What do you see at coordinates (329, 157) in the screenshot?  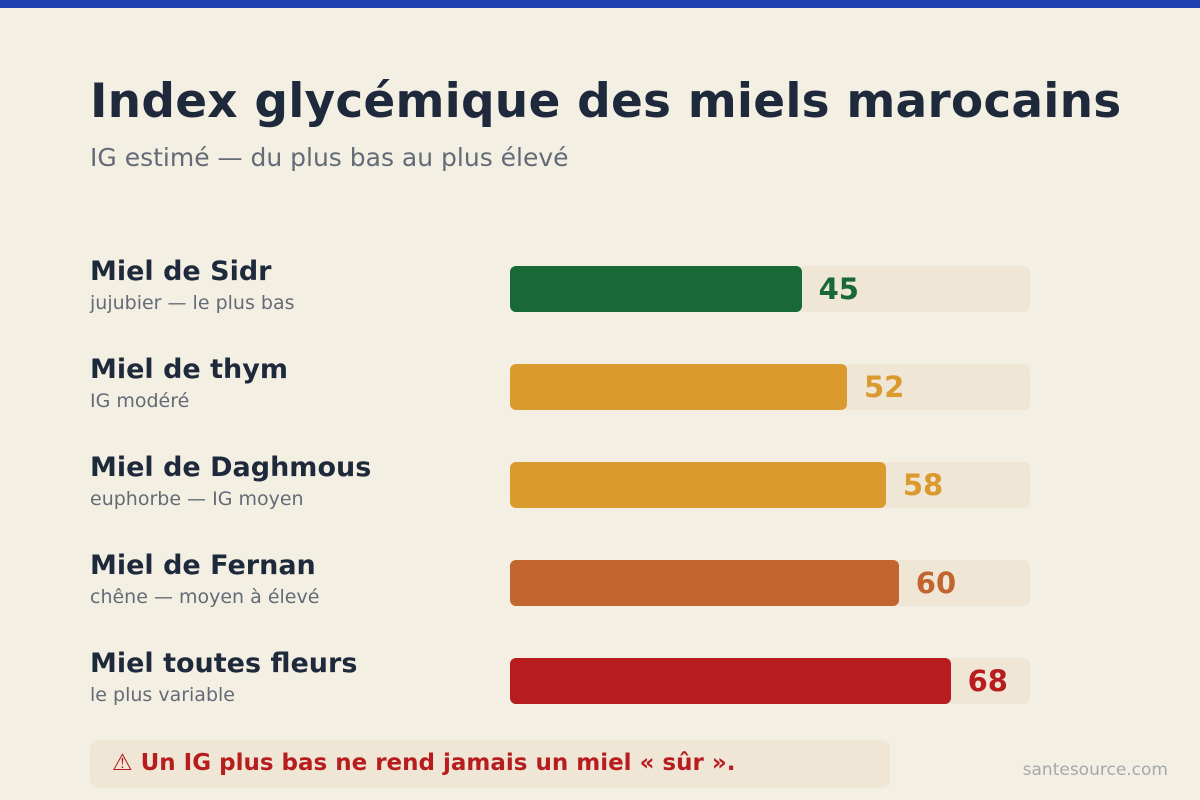 I see `chart-subtitle: IG estimé — du plus bas au plus élevé` at bounding box center [329, 157].